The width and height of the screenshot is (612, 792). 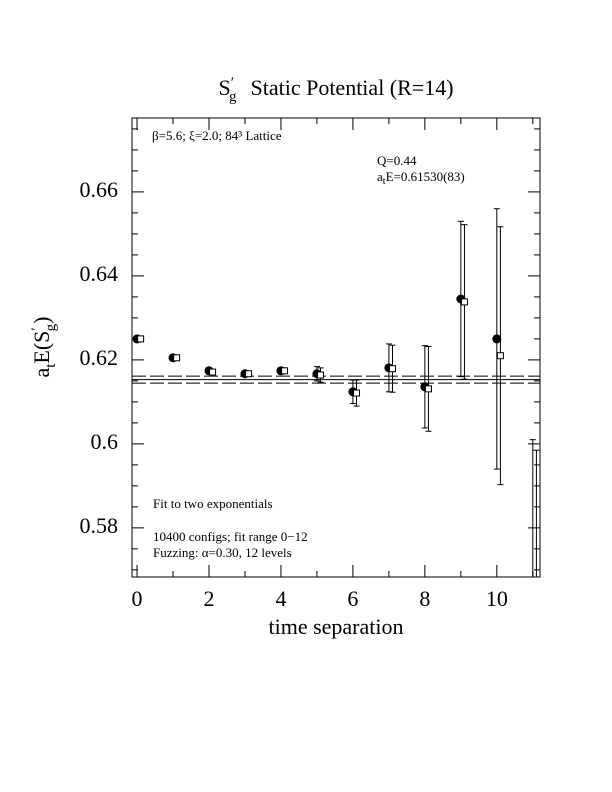 What do you see at coordinates (222, 552) in the screenshot?
I see `annotation: Fuzzing: α=0.30, 12 levels` at bounding box center [222, 552].